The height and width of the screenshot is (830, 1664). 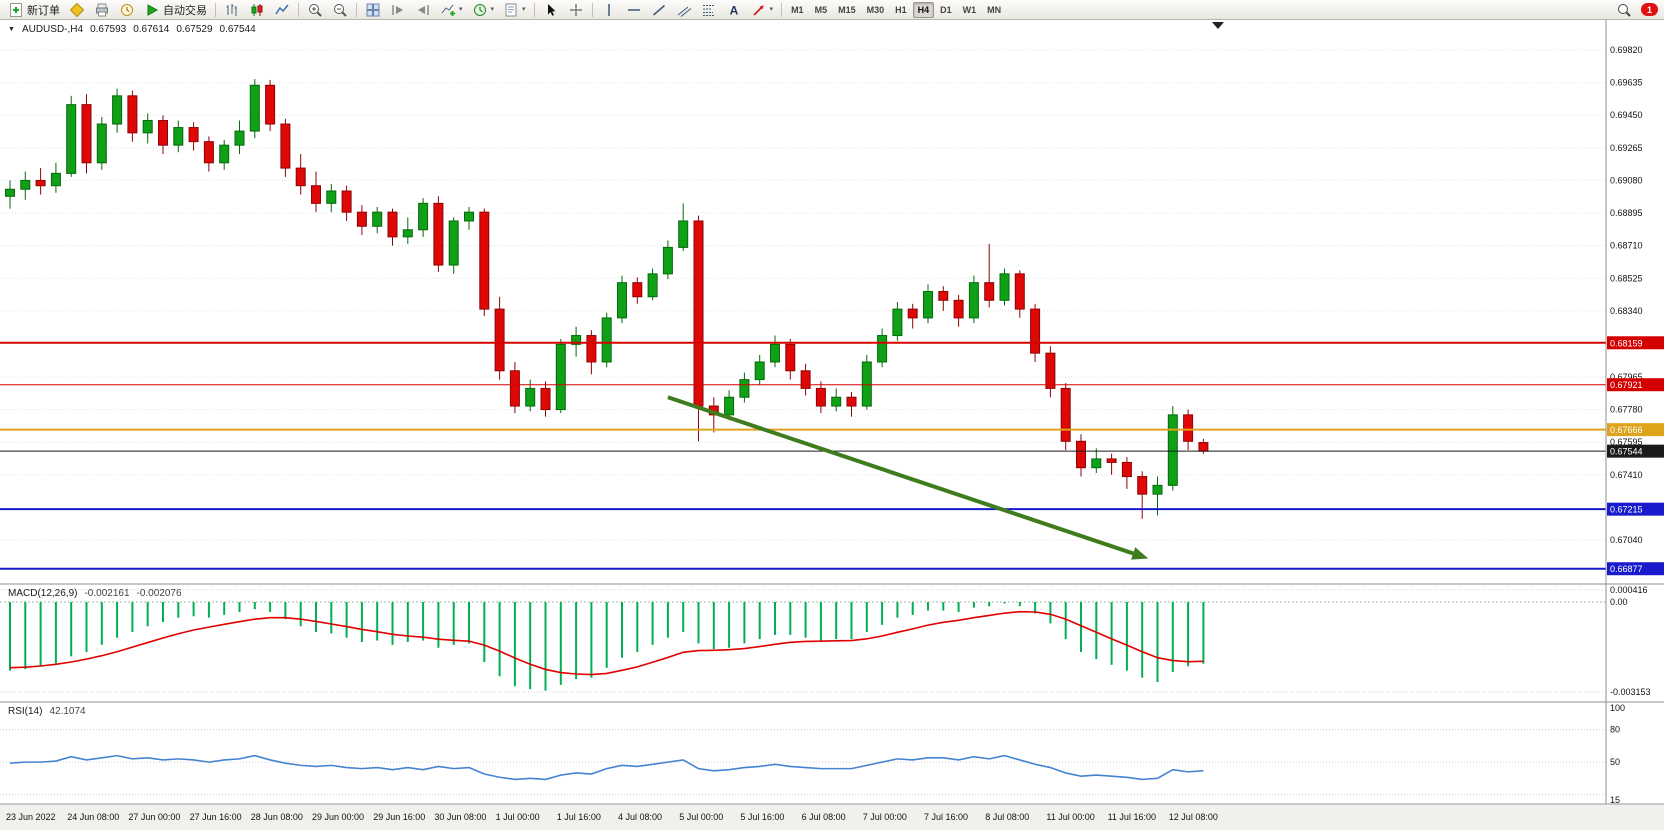 What do you see at coordinates (159, 593) in the screenshot?
I see `macd-signal-value: -0.002076` at bounding box center [159, 593].